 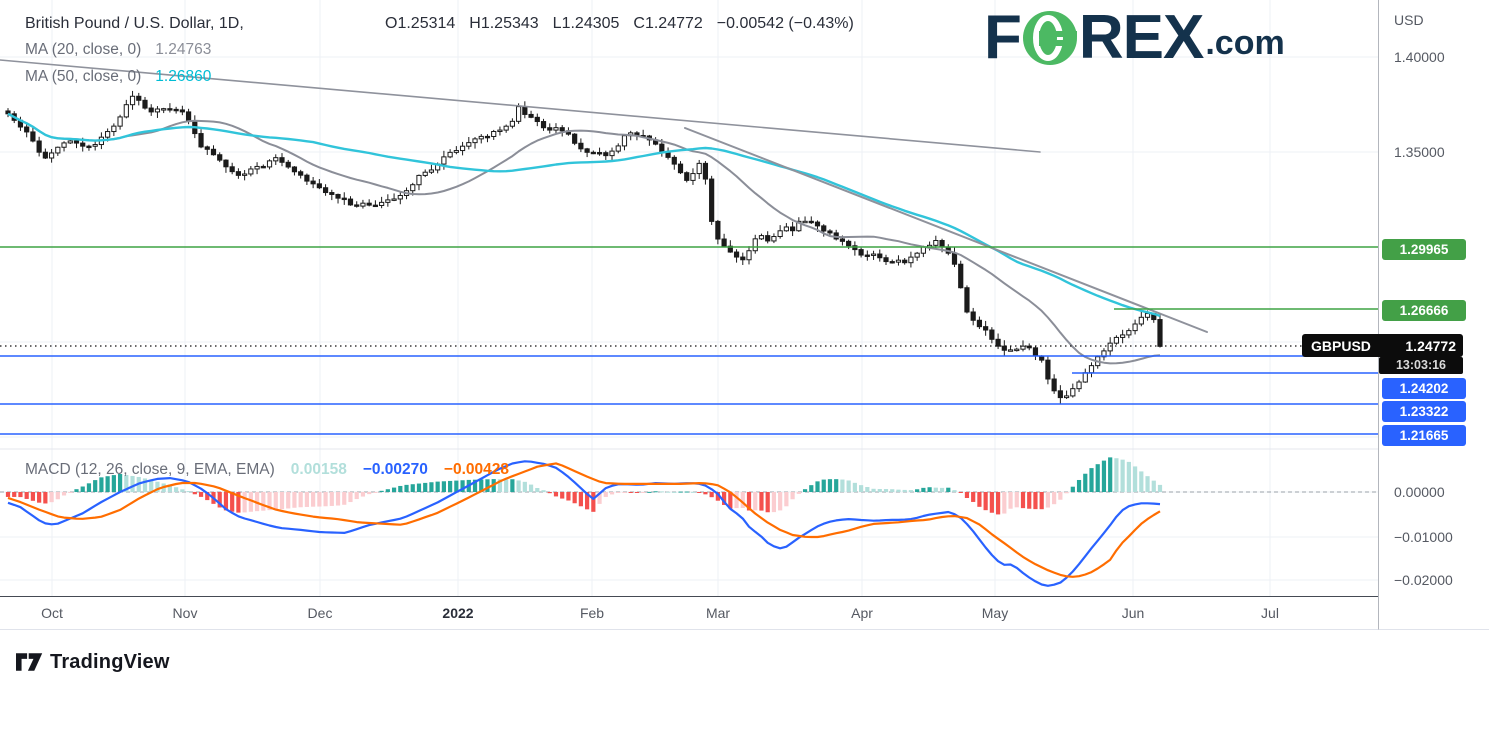 What do you see at coordinates (592, 613) in the screenshot?
I see `time-axis-month-label: Feb` at bounding box center [592, 613].